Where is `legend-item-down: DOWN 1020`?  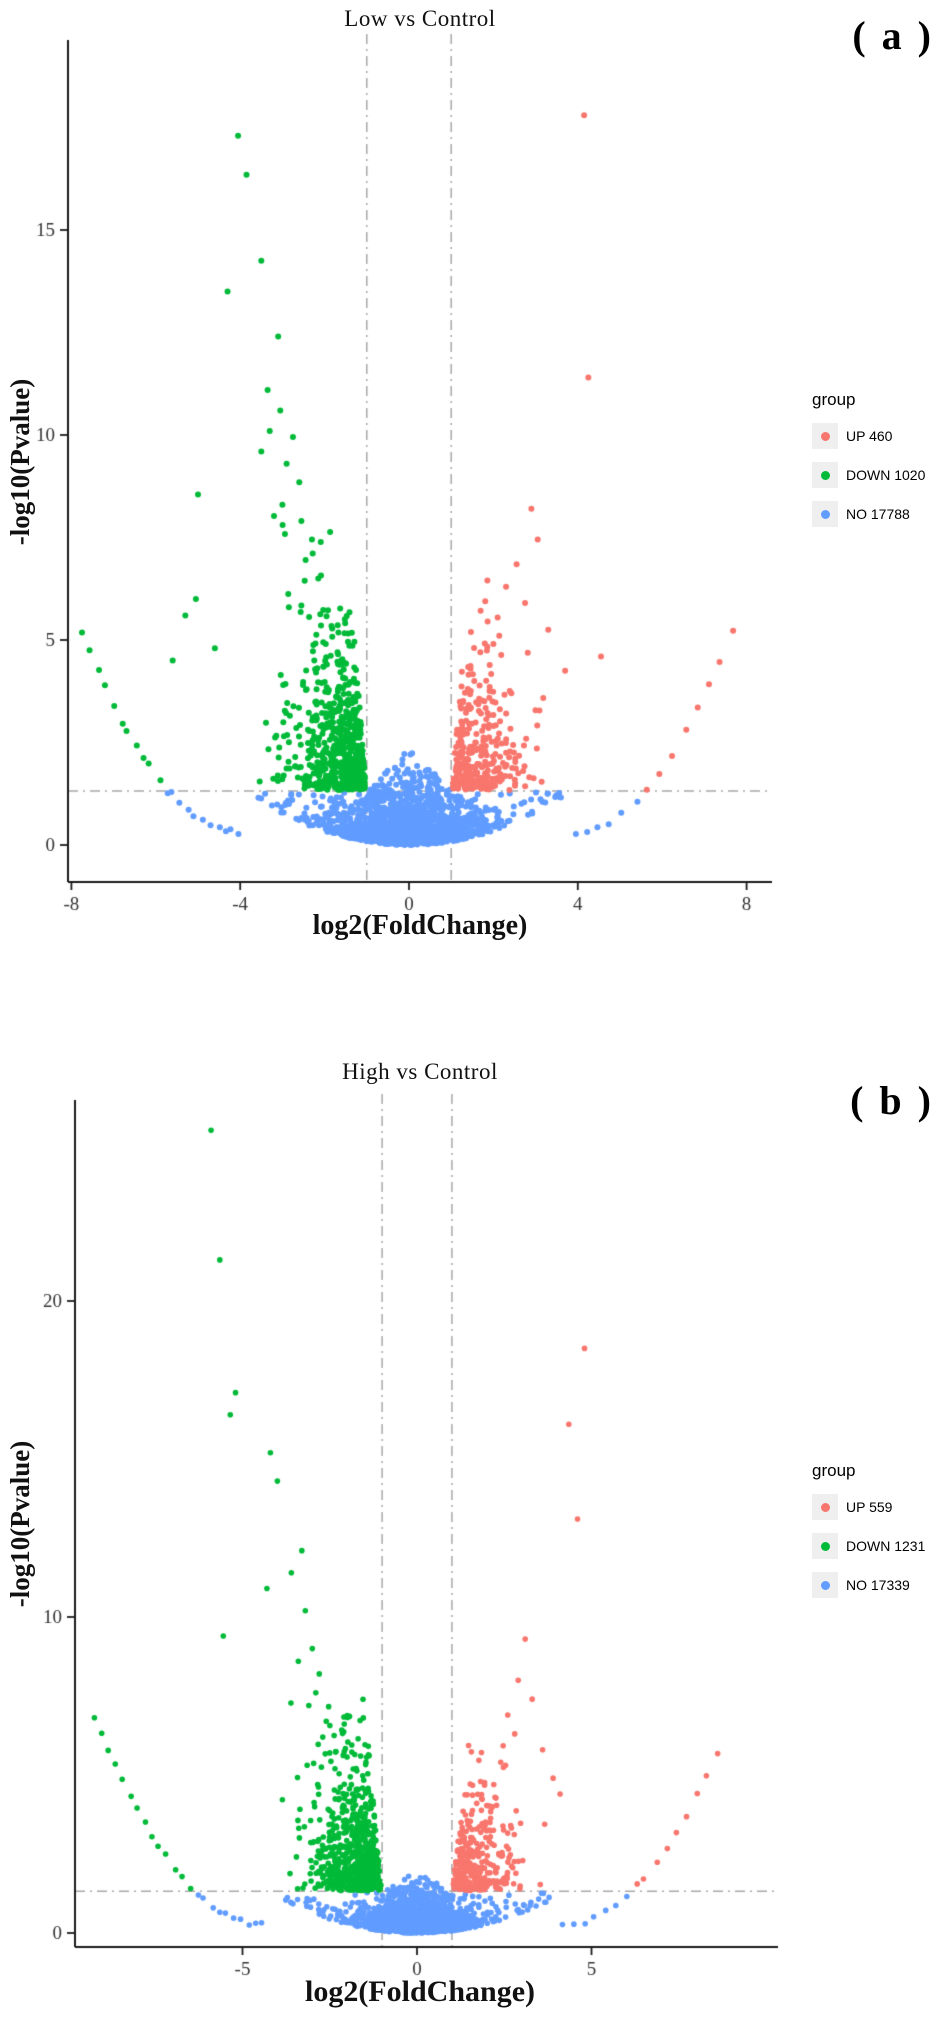 legend-item-down: DOWN 1020 is located at coordinates (880, 475).